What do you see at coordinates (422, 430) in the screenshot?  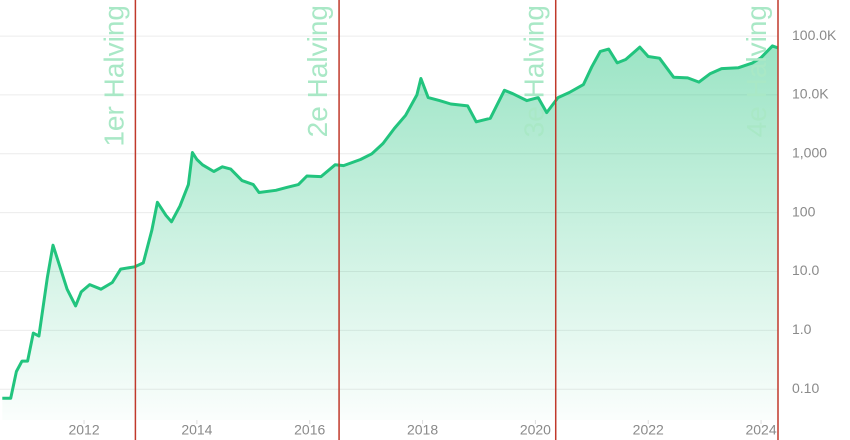 I see `x-tick-label: 2018` at bounding box center [422, 430].